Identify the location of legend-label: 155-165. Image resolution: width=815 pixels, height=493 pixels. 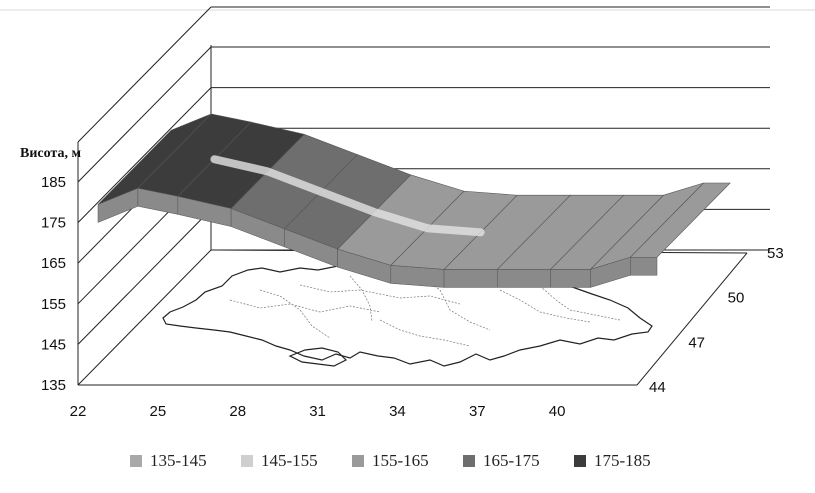
(400, 460).